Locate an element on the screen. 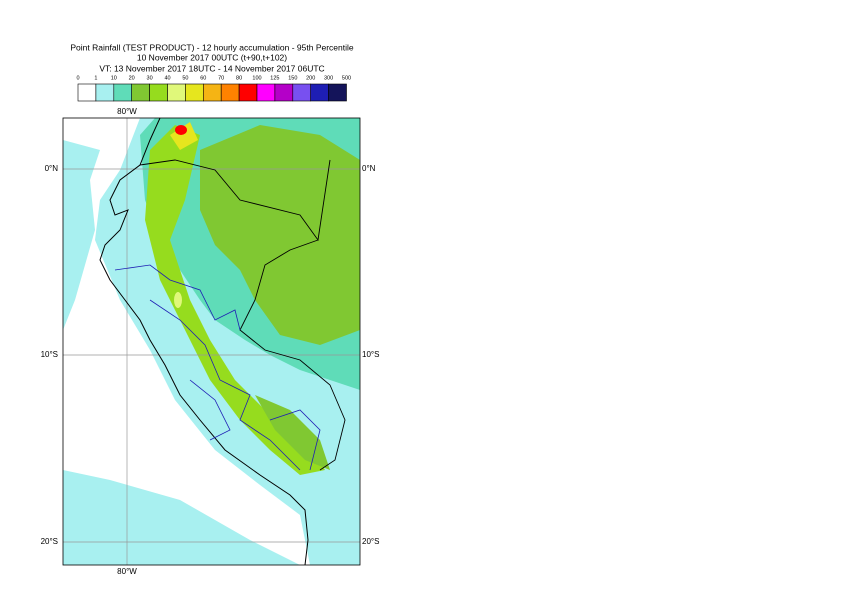  legend-label: 500 is located at coordinates (346, 78).